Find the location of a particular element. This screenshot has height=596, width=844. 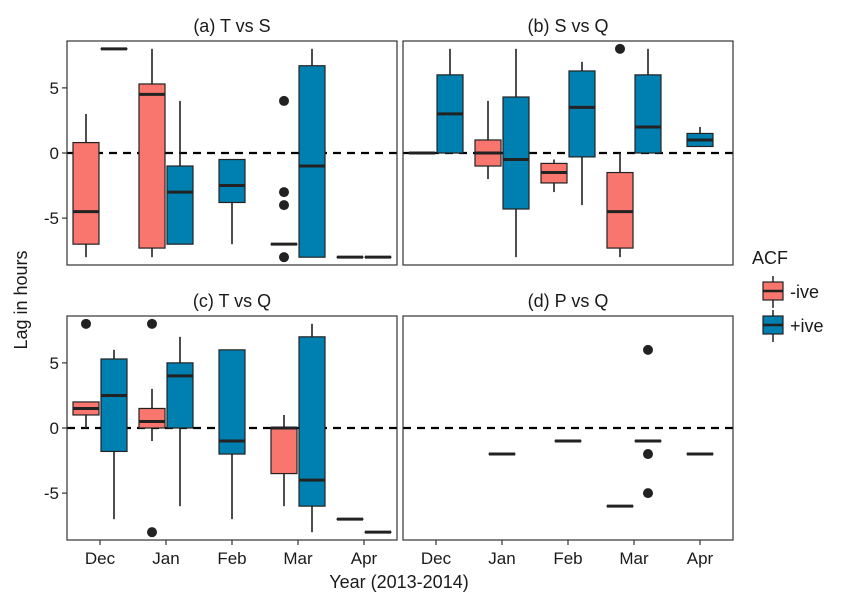

legend-item-negative: -ive is located at coordinates (790, 292).